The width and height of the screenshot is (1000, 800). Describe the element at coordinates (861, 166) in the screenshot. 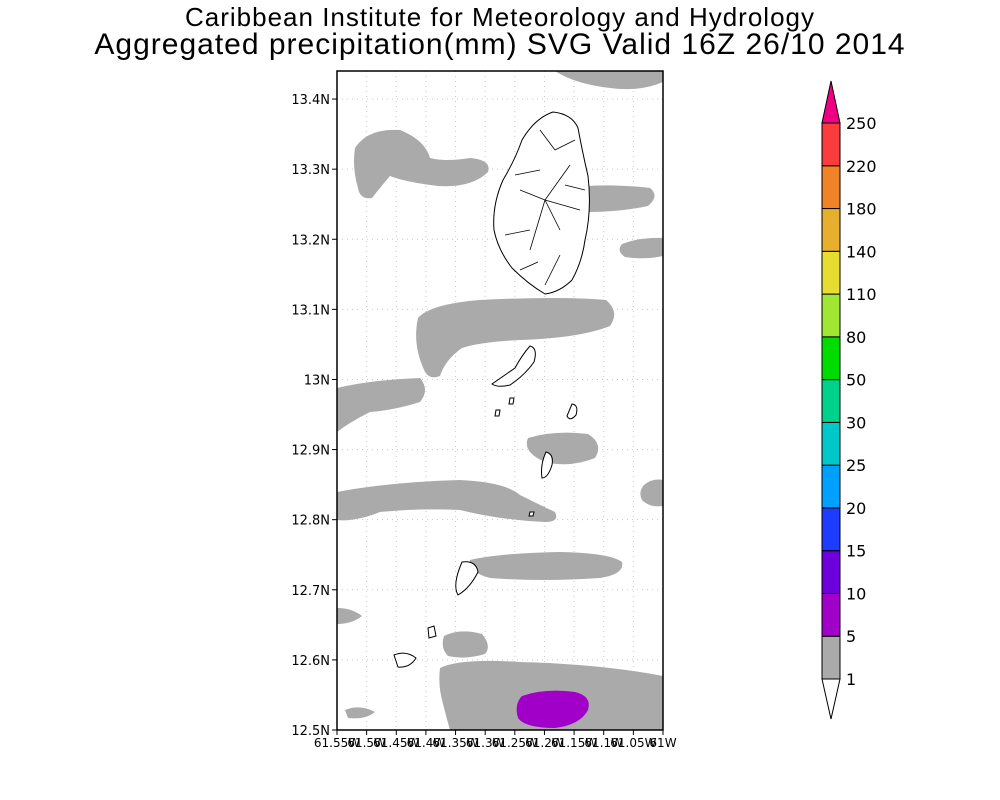

I see `colorbar-label: 220` at that location.